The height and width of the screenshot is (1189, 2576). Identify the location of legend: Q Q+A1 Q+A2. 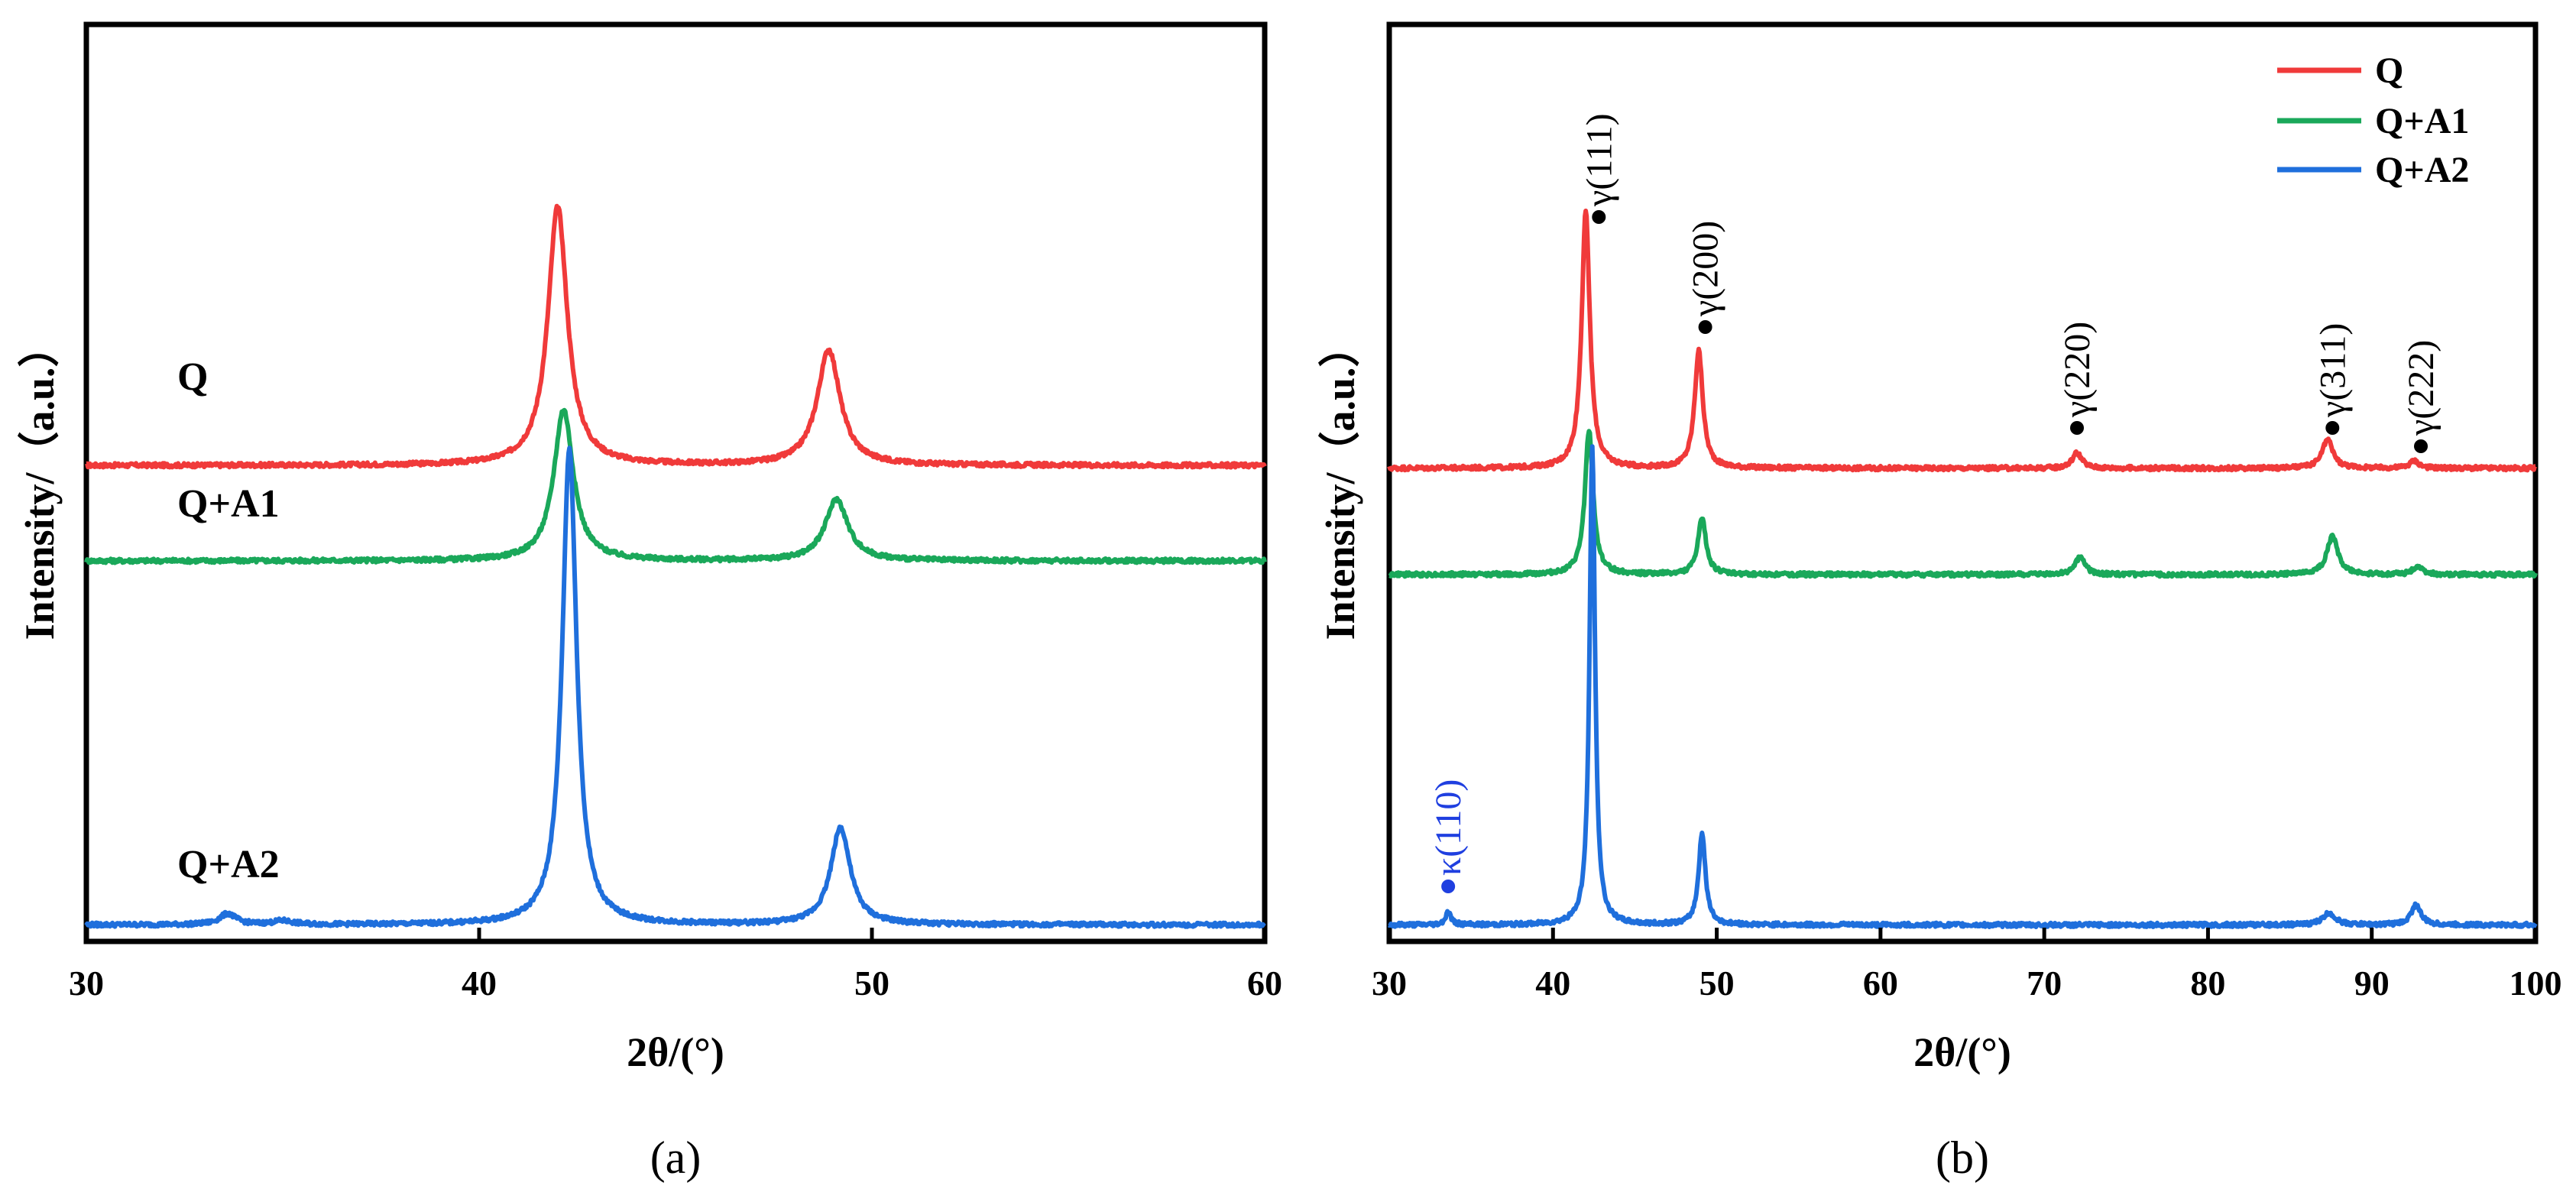
(2373, 120).